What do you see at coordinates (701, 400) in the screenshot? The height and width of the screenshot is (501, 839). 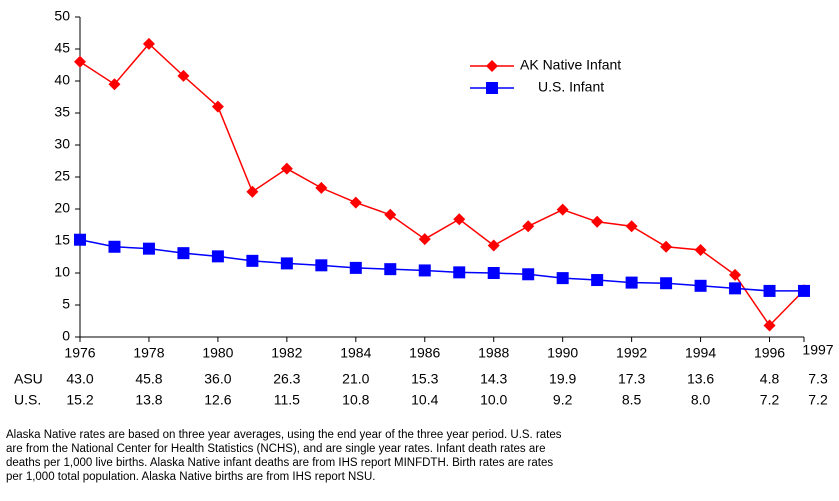 I see `table-cell: 8.0` at bounding box center [701, 400].